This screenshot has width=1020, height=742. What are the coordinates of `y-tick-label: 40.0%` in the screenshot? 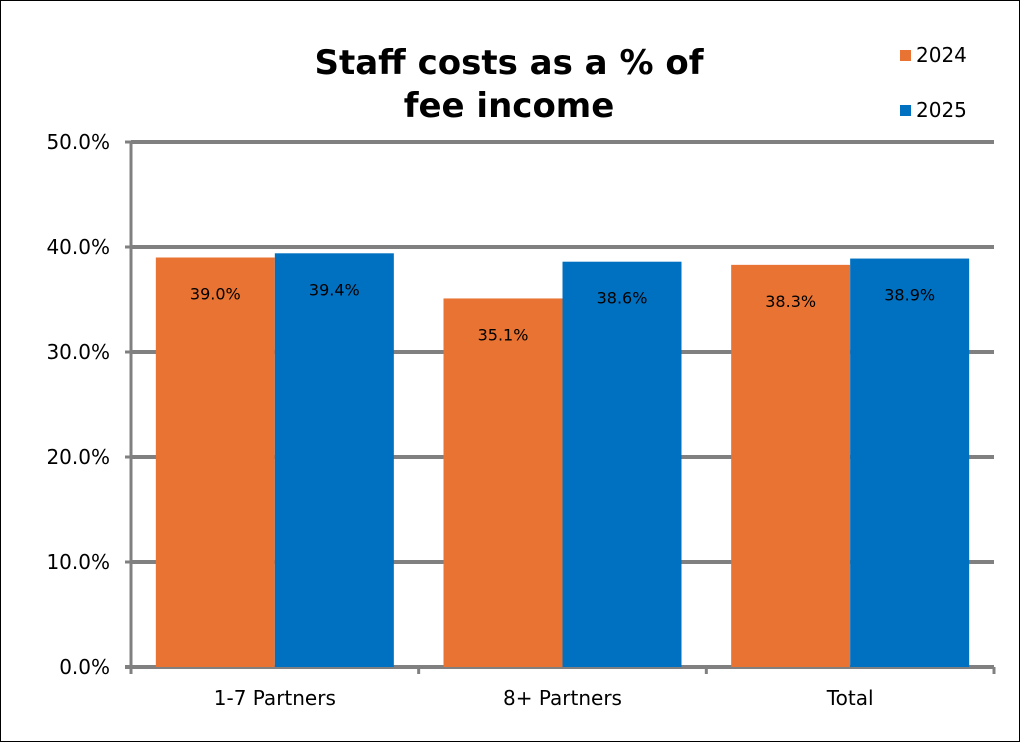 It's located at (78, 247).